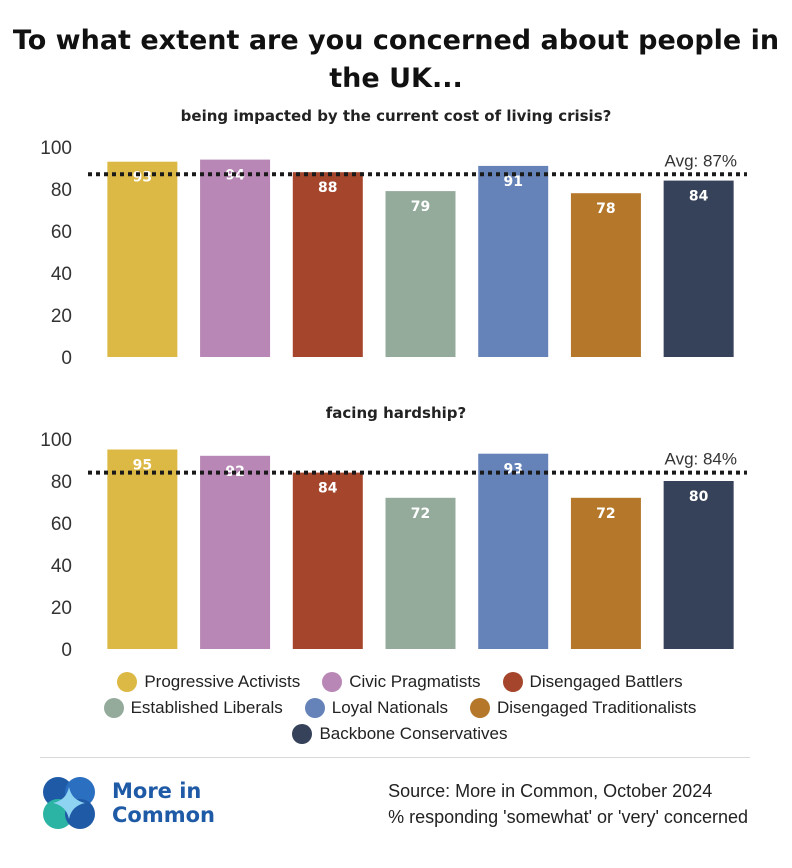 This screenshot has height=868, width=792. I want to click on footer-divider, so click(395, 757).